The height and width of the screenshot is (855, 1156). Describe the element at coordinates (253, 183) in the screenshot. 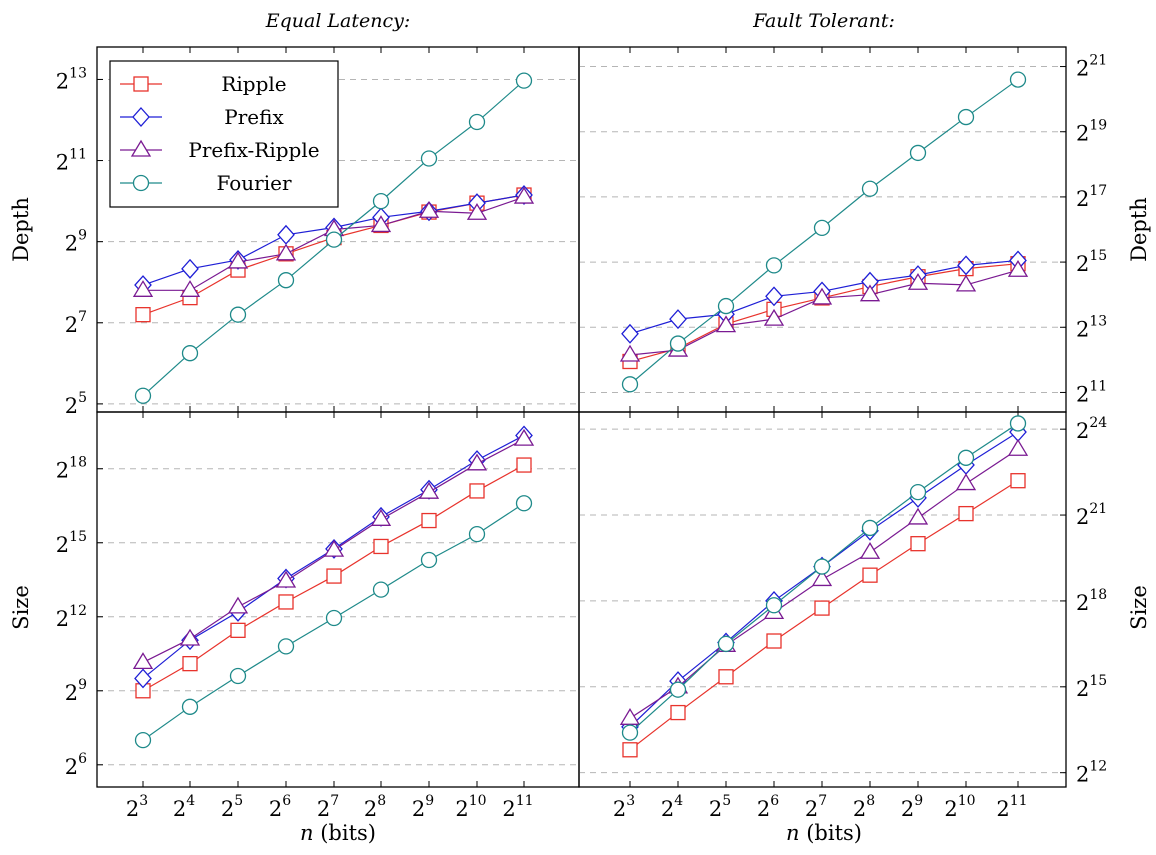

I see `legend-label: Fourier` at that location.